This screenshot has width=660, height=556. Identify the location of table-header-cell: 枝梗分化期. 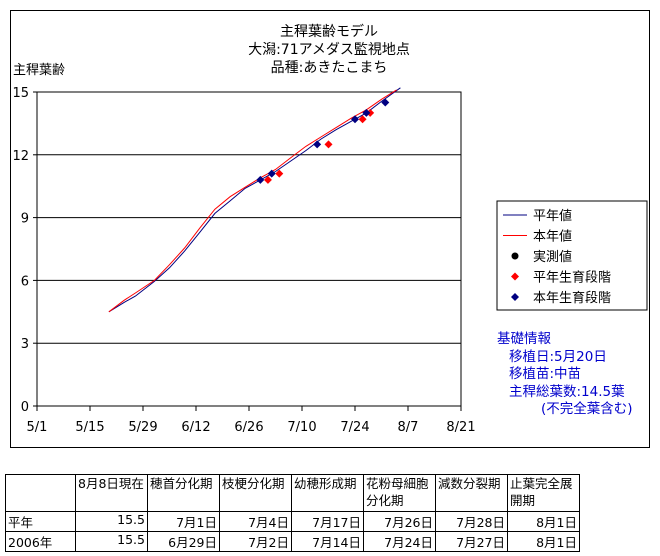
(255, 493).